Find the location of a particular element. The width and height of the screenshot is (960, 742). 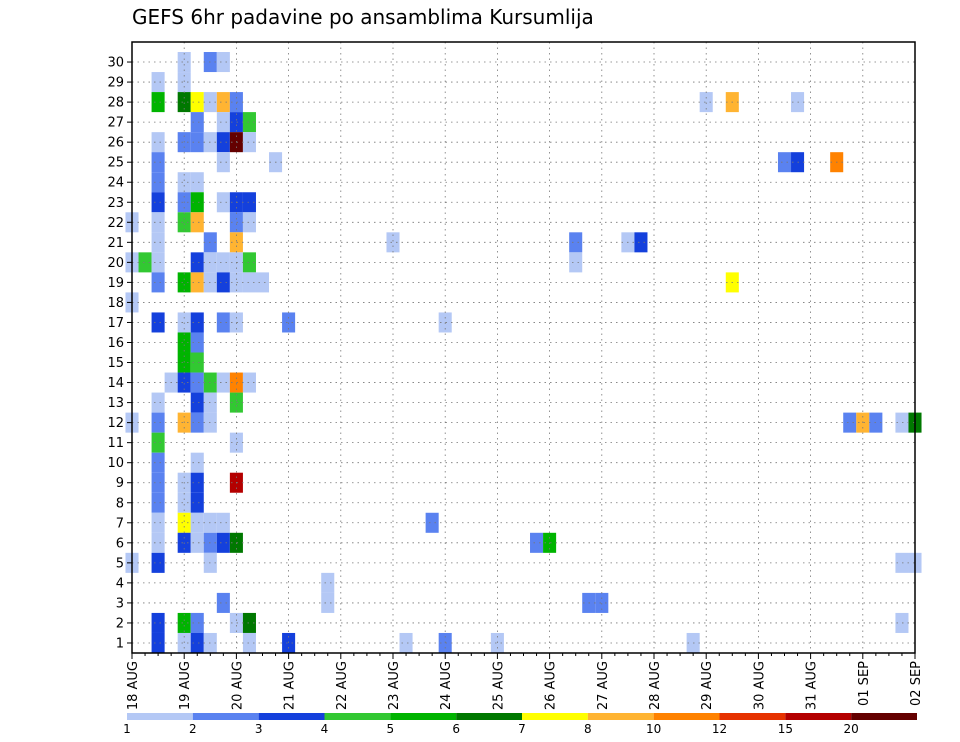

x-tick-label: 29 AUG is located at coordinates (707, 685).